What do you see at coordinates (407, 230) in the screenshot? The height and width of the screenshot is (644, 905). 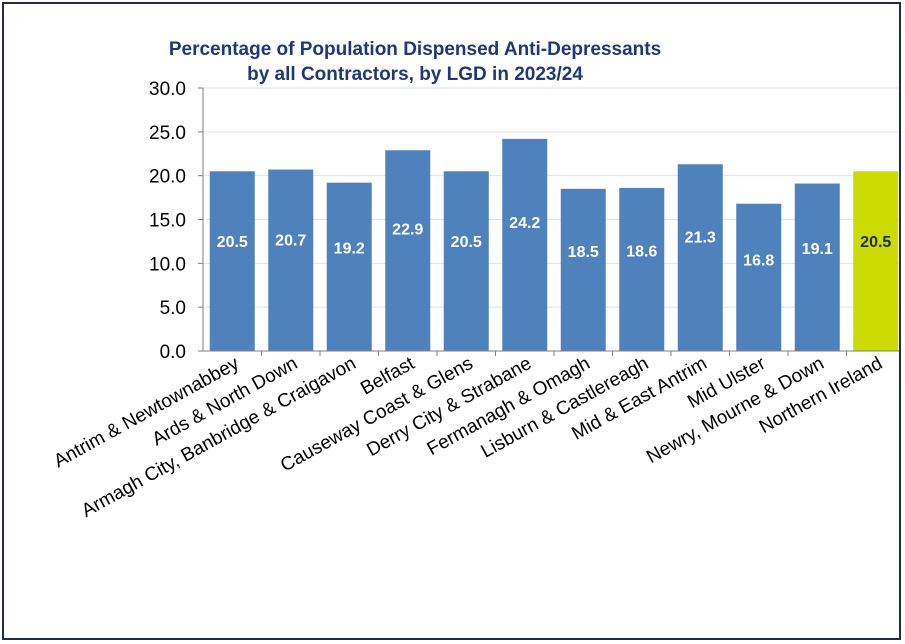 I see `data-label: 22.9` at bounding box center [407, 230].